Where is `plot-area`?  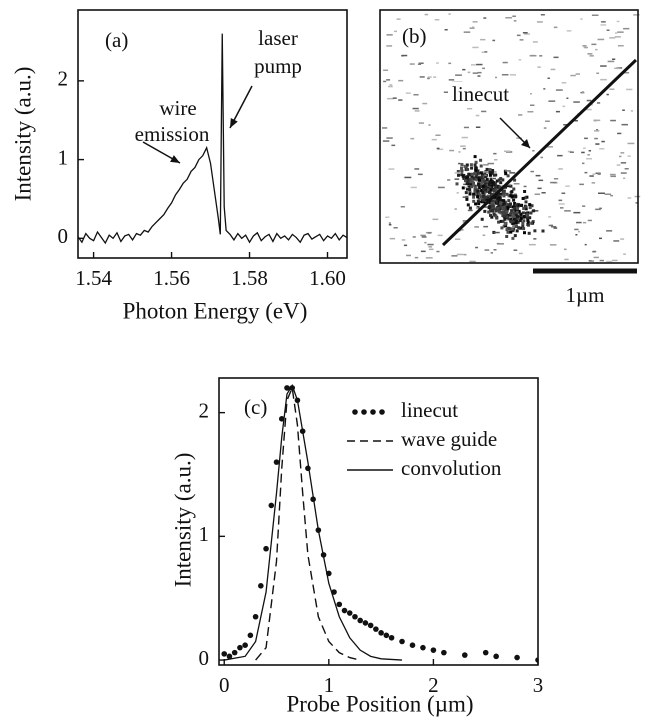 plot-area is located at coordinates (212, 139).